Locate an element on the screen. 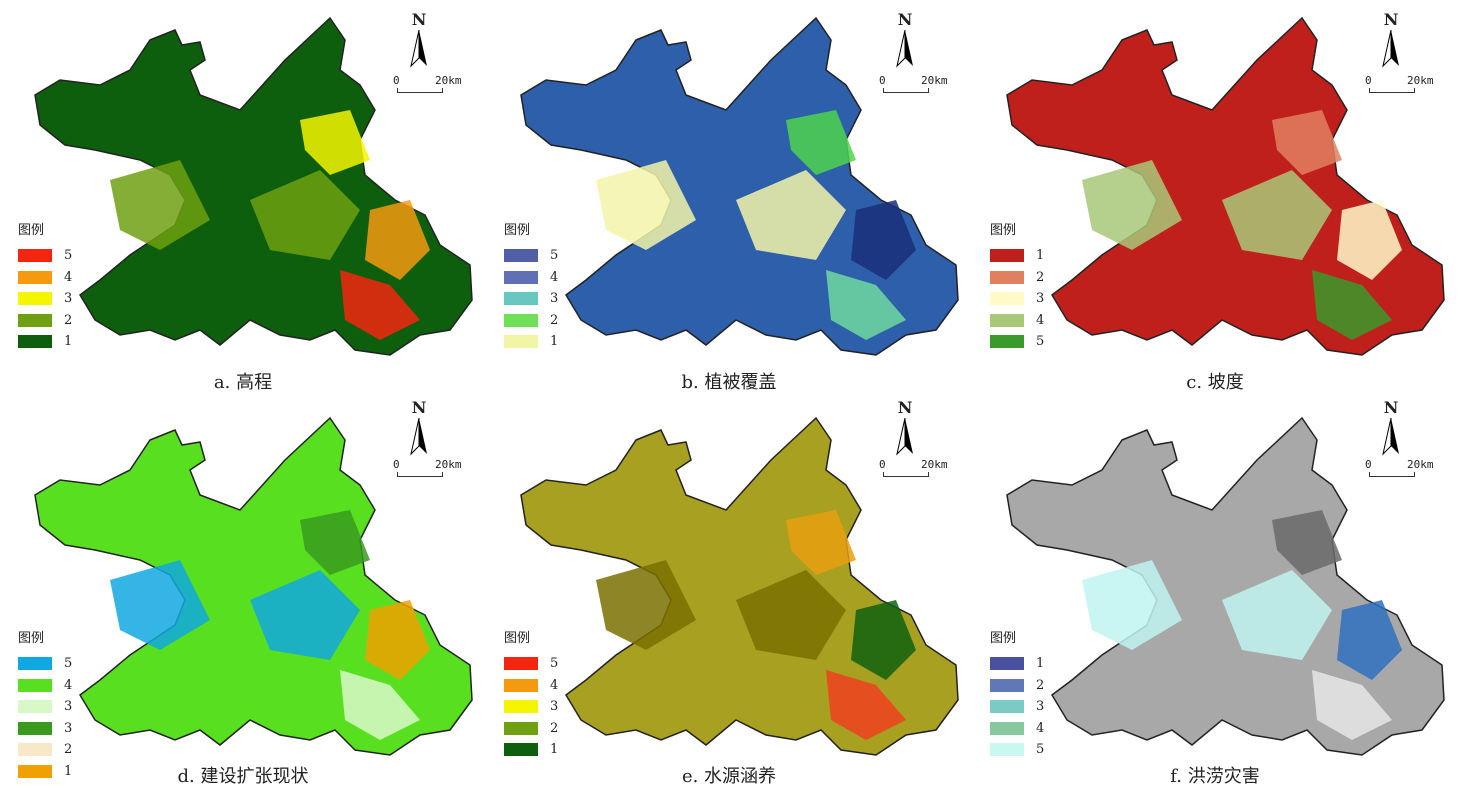 The width and height of the screenshot is (1459, 802). caption: a. 高程 is located at coordinates (243, 382).